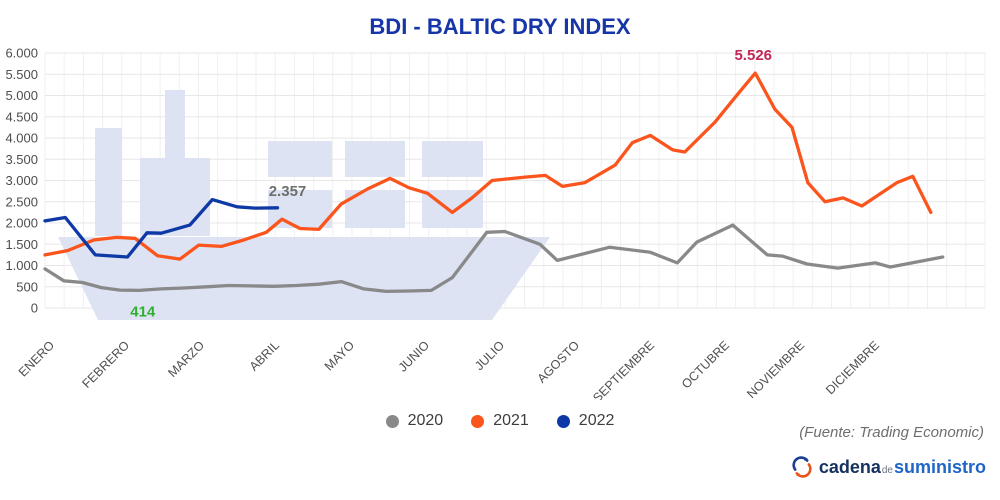 The width and height of the screenshot is (1000, 500). I want to click on ship-watermark-bridge, so click(108, 182).